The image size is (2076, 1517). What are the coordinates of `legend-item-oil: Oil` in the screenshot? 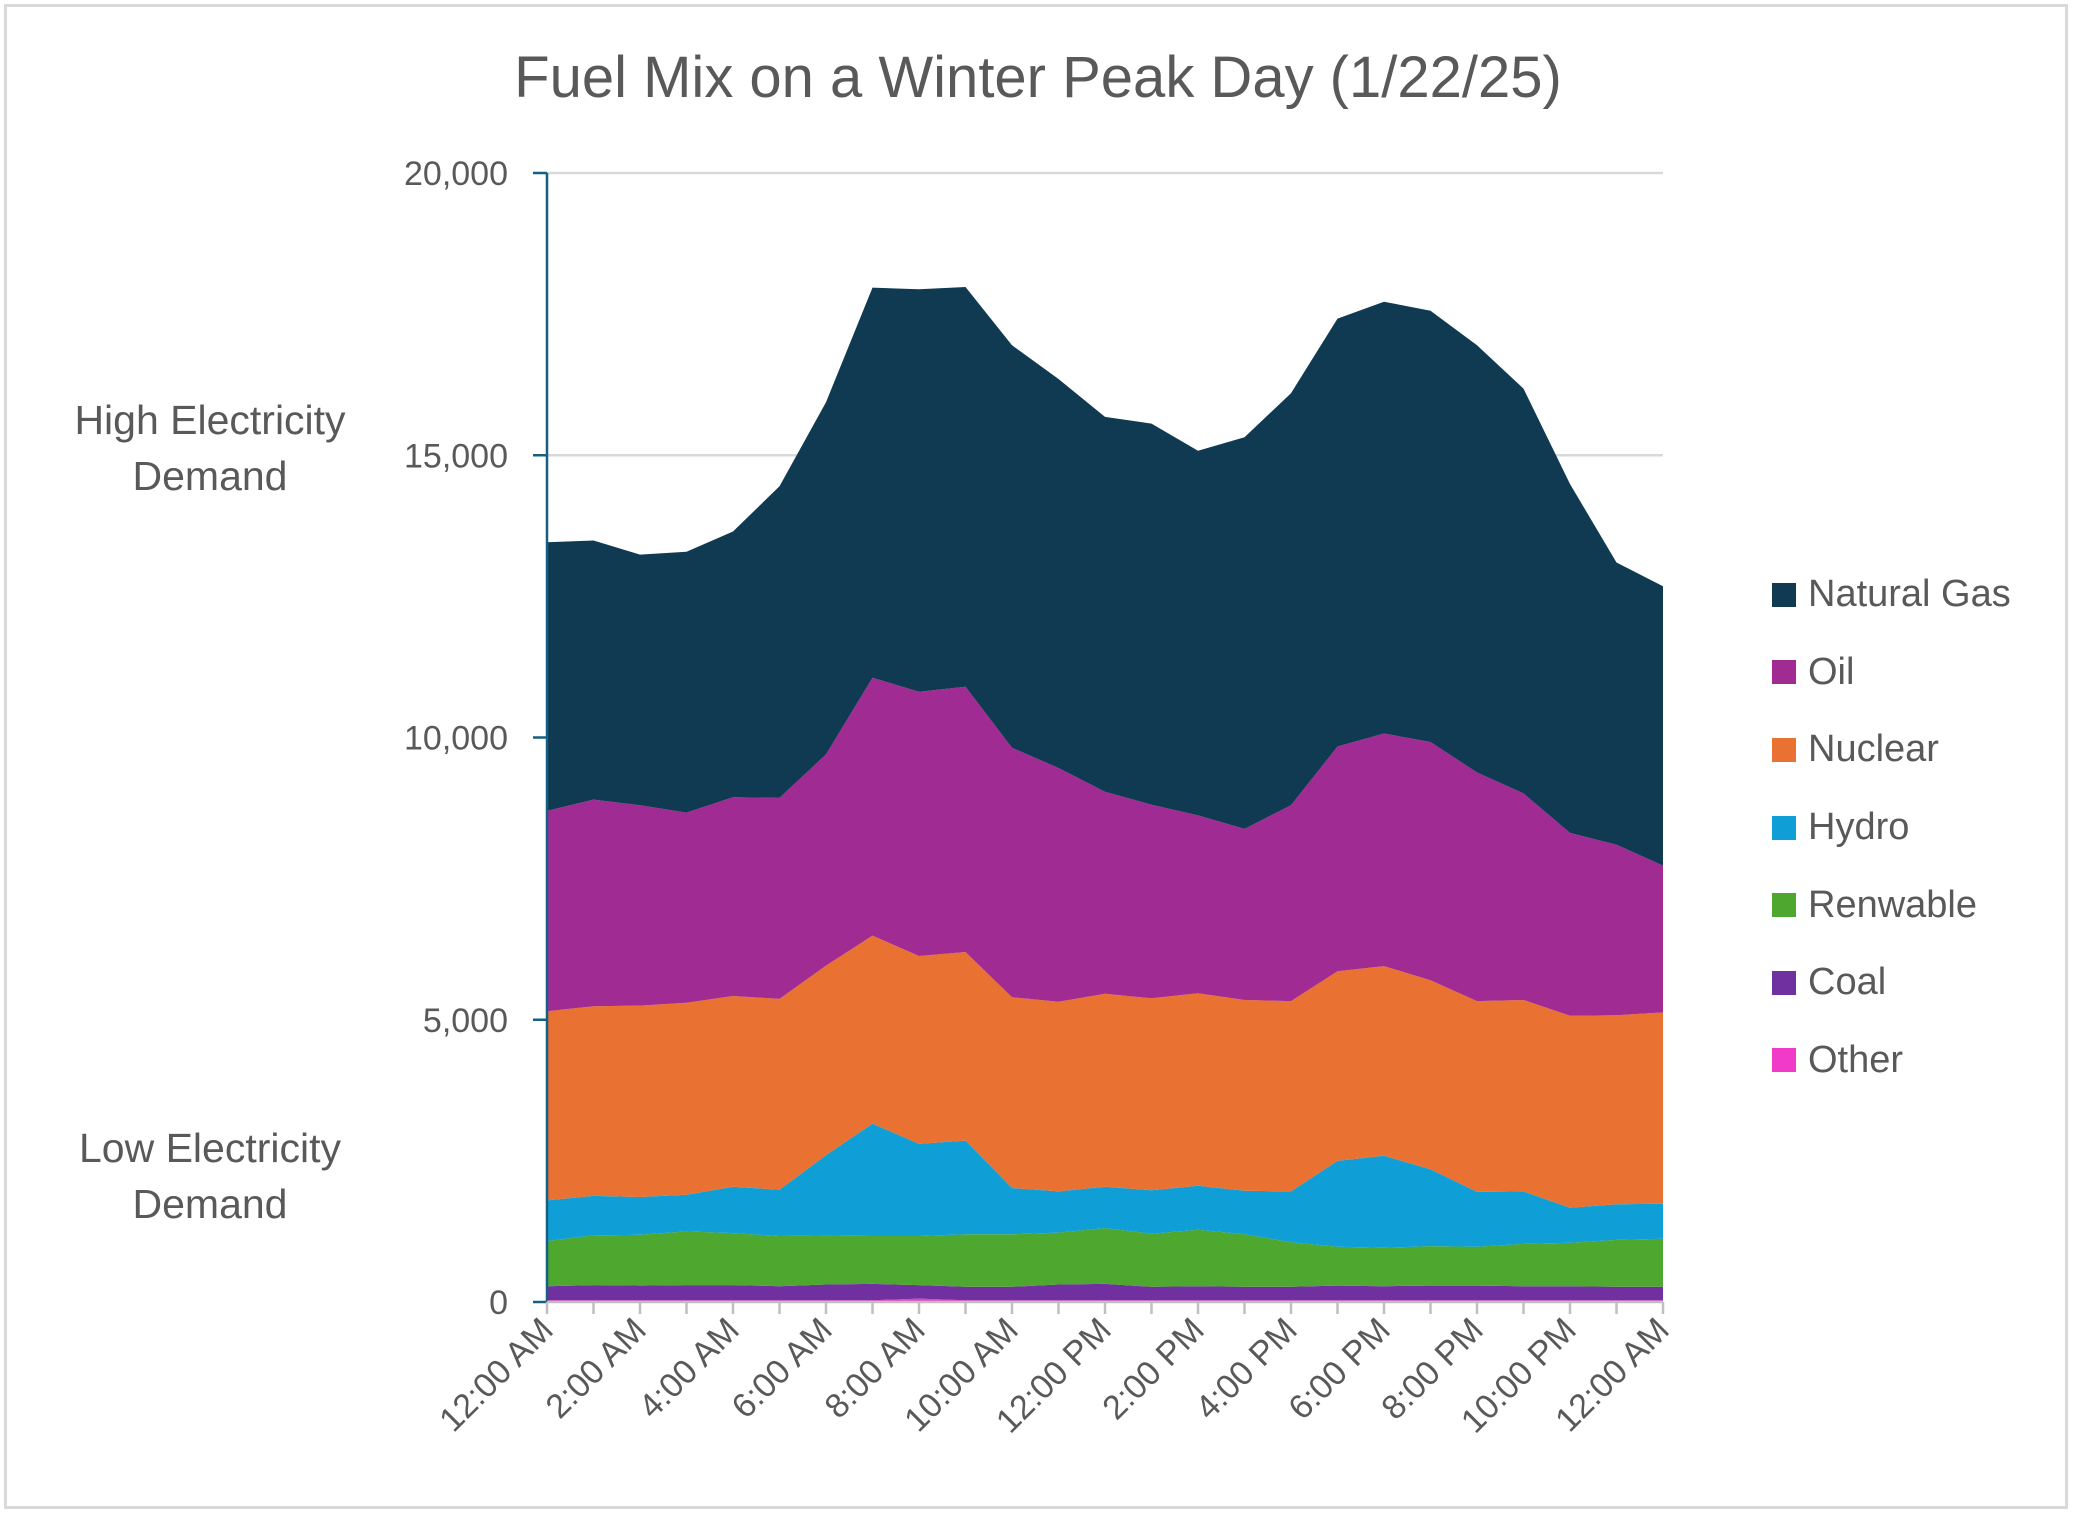 It's located at (1891, 673).